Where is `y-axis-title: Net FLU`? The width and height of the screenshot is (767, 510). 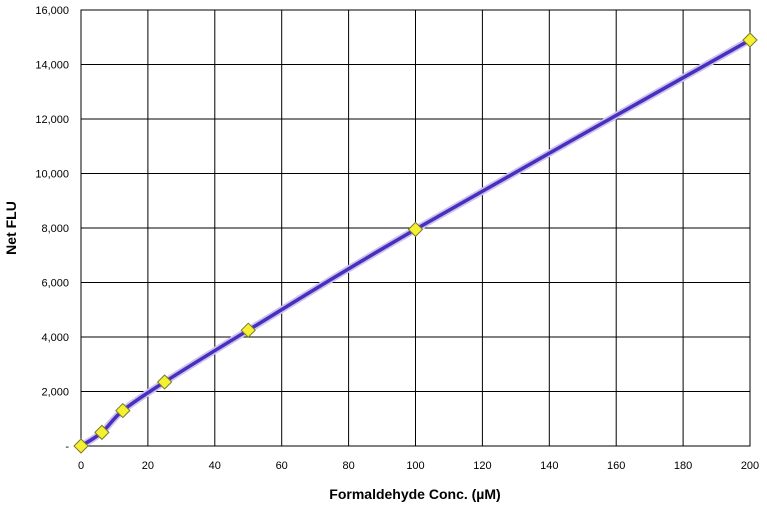 y-axis-title: Net FLU is located at coordinates (11, 228).